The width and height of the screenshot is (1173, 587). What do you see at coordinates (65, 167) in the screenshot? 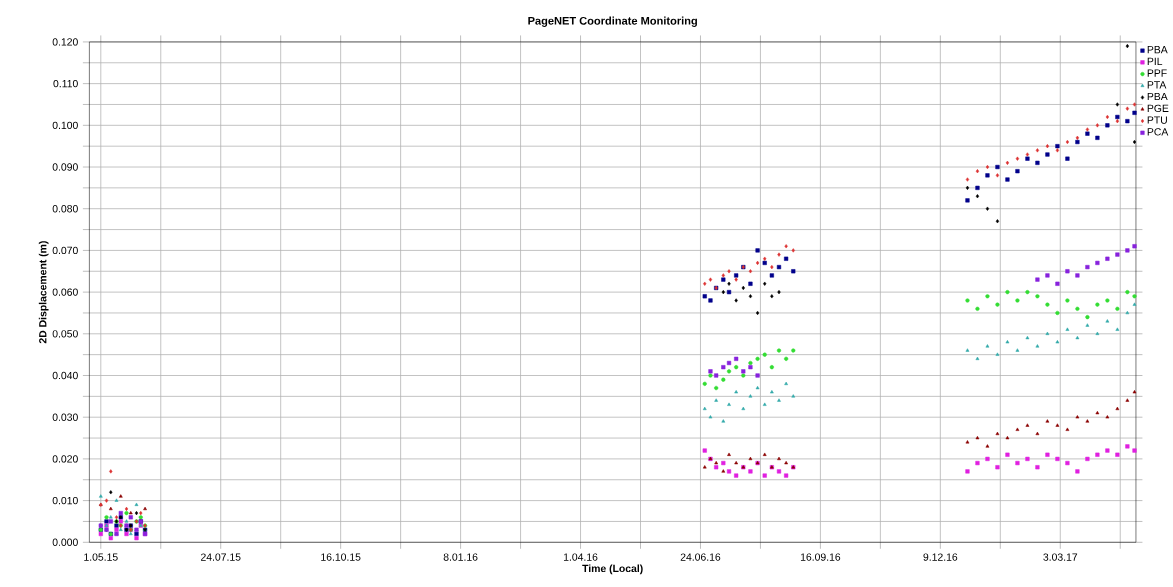
I see `y-tick-label: 0.090` at bounding box center [65, 167].